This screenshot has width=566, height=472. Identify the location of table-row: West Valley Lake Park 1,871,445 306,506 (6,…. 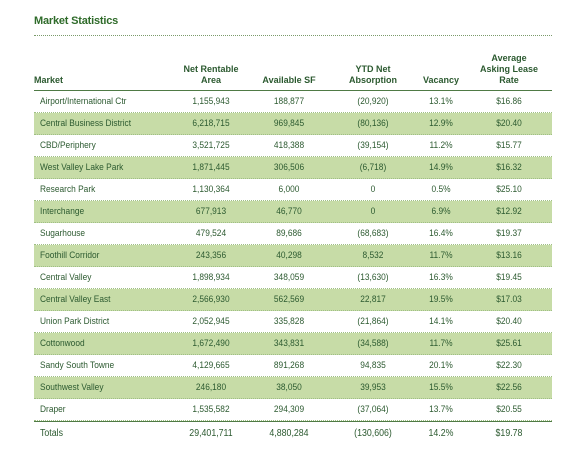
(293, 168).